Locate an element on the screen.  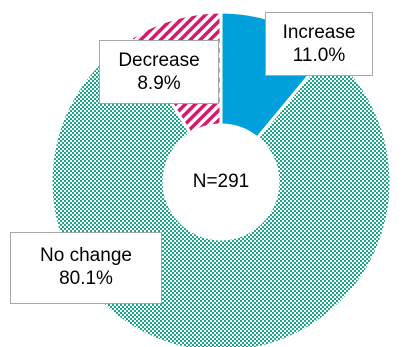
donut-center-label: N=291 is located at coordinates (221, 181).